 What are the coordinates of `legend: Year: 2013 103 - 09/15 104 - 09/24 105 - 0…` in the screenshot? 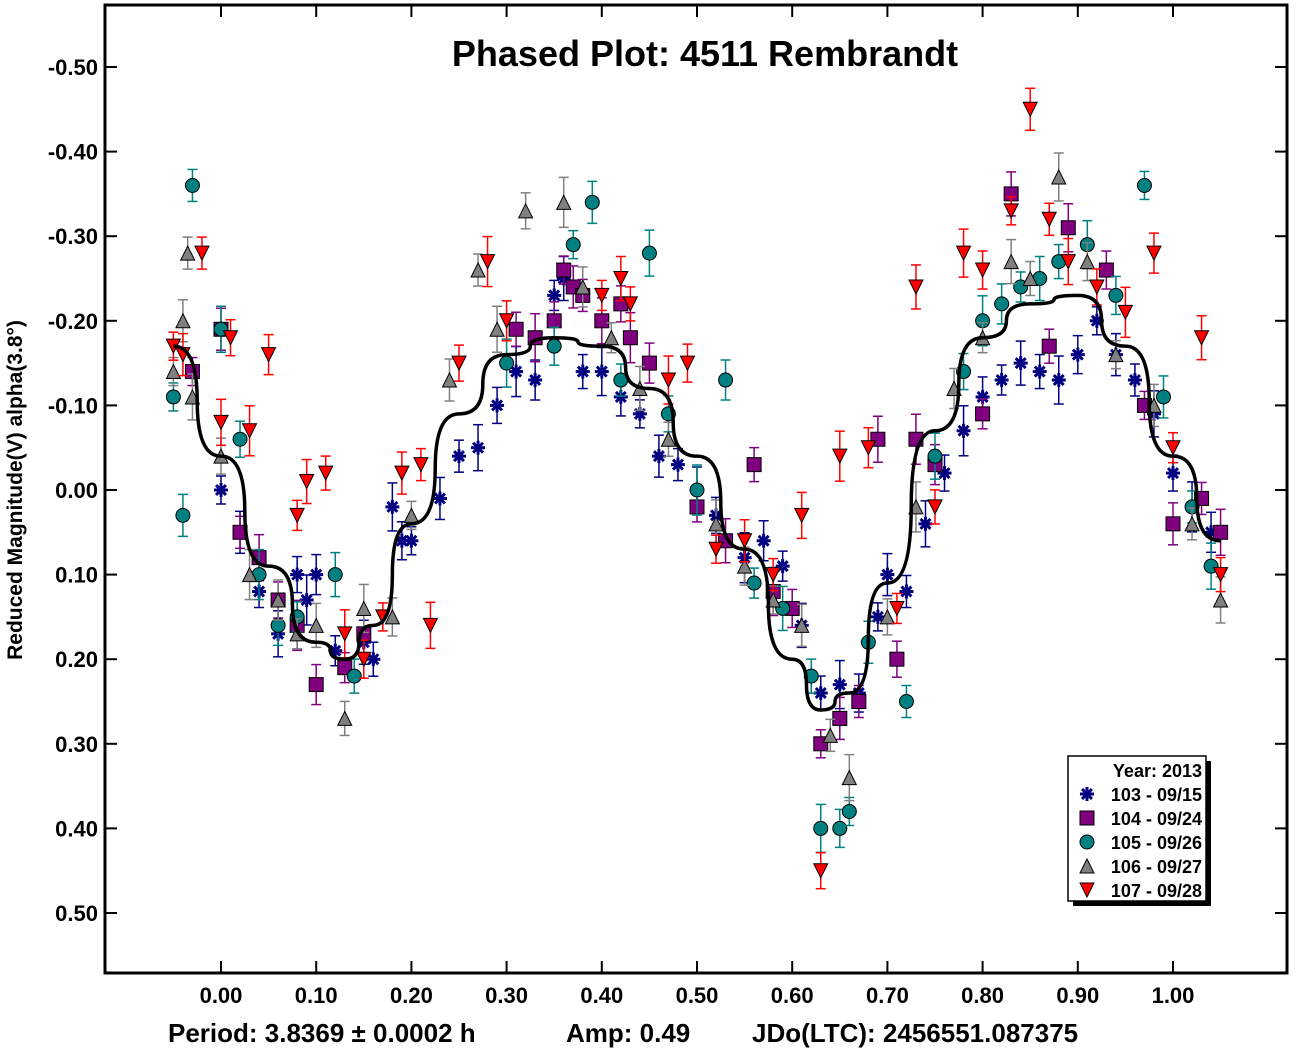 It's located at (1139, 830).